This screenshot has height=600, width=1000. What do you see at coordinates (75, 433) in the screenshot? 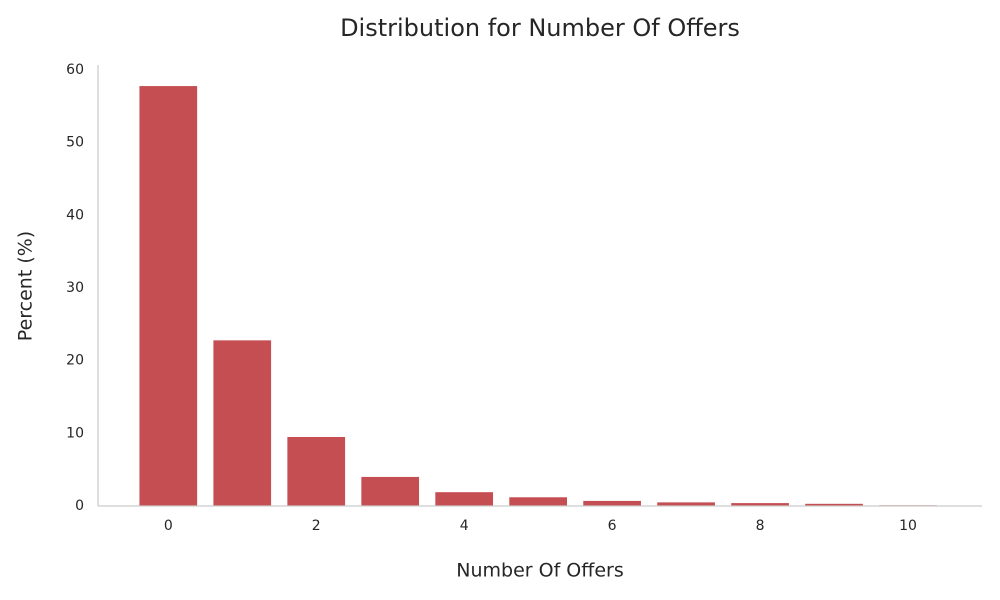
I see `y-tick-label: 10` at bounding box center [75, 433].